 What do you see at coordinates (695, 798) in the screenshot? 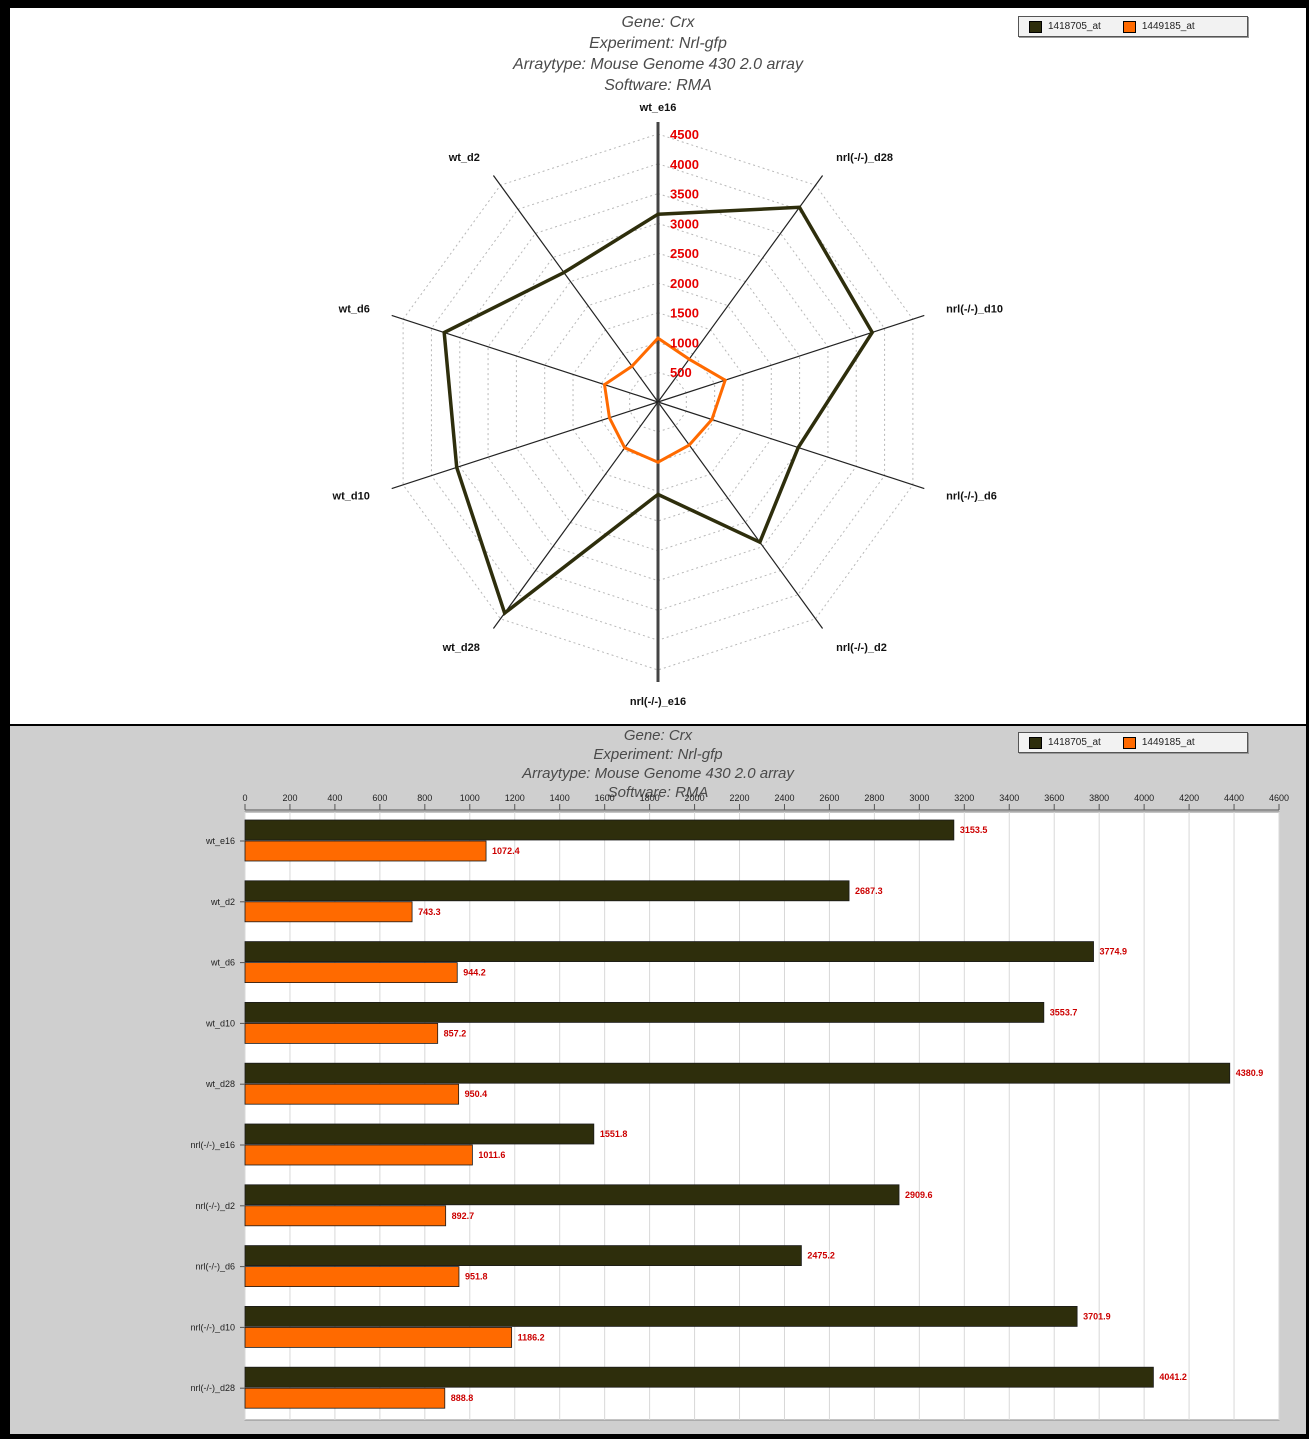
I see `bar-x-tick-label: 2000` at bounding box center [695, 798].